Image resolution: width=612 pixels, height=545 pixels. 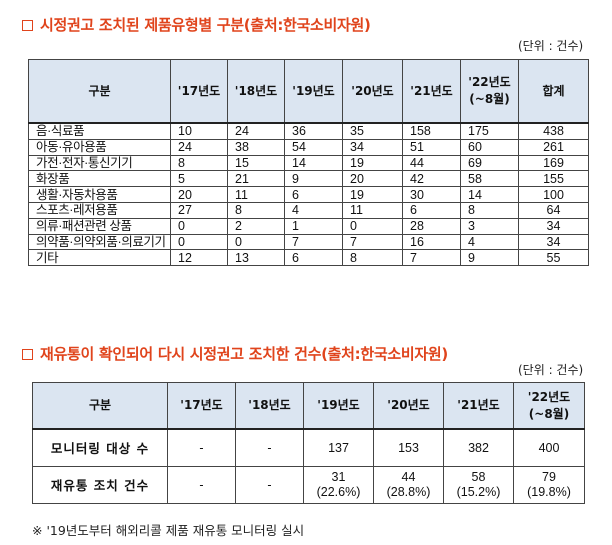 What do you see at coordinates (199, 131) in the screenshot?
I see `table-cell: 10` at bounding box center [199, 131].